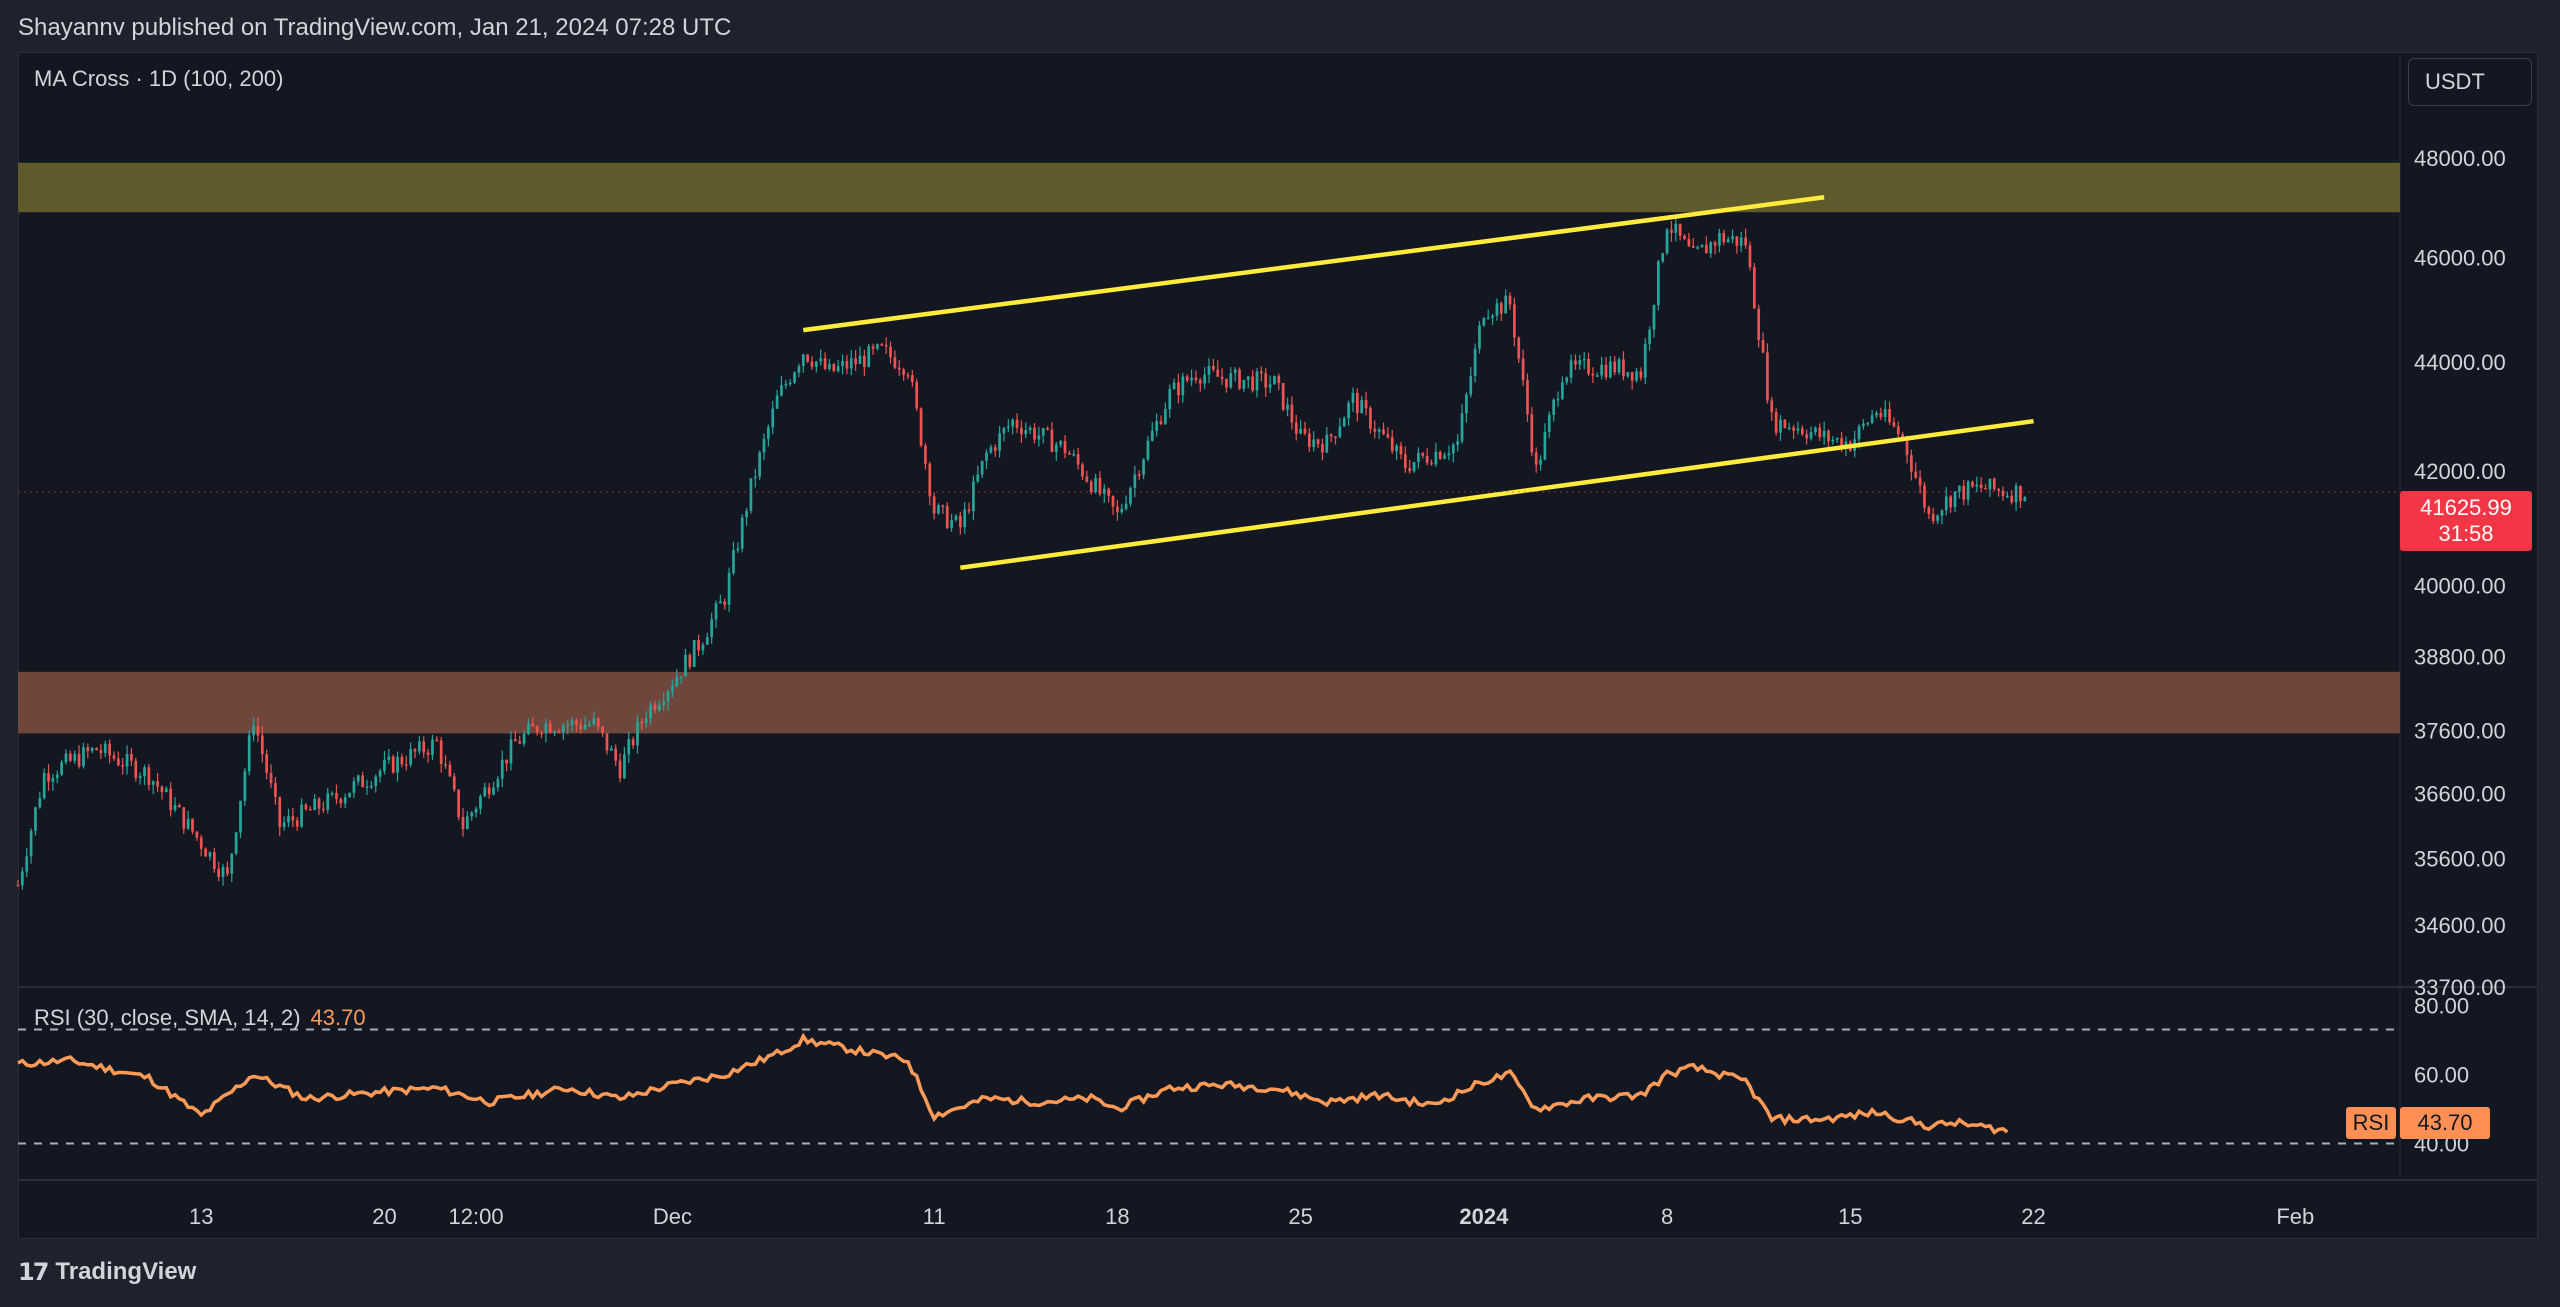 The width and height of the screenshot is (2560, 1307). What do you see at coordinates (338, 1017) in the screenshot?
I see `rsi-legend-value: 43.70` at bounding box center [338, 1017].